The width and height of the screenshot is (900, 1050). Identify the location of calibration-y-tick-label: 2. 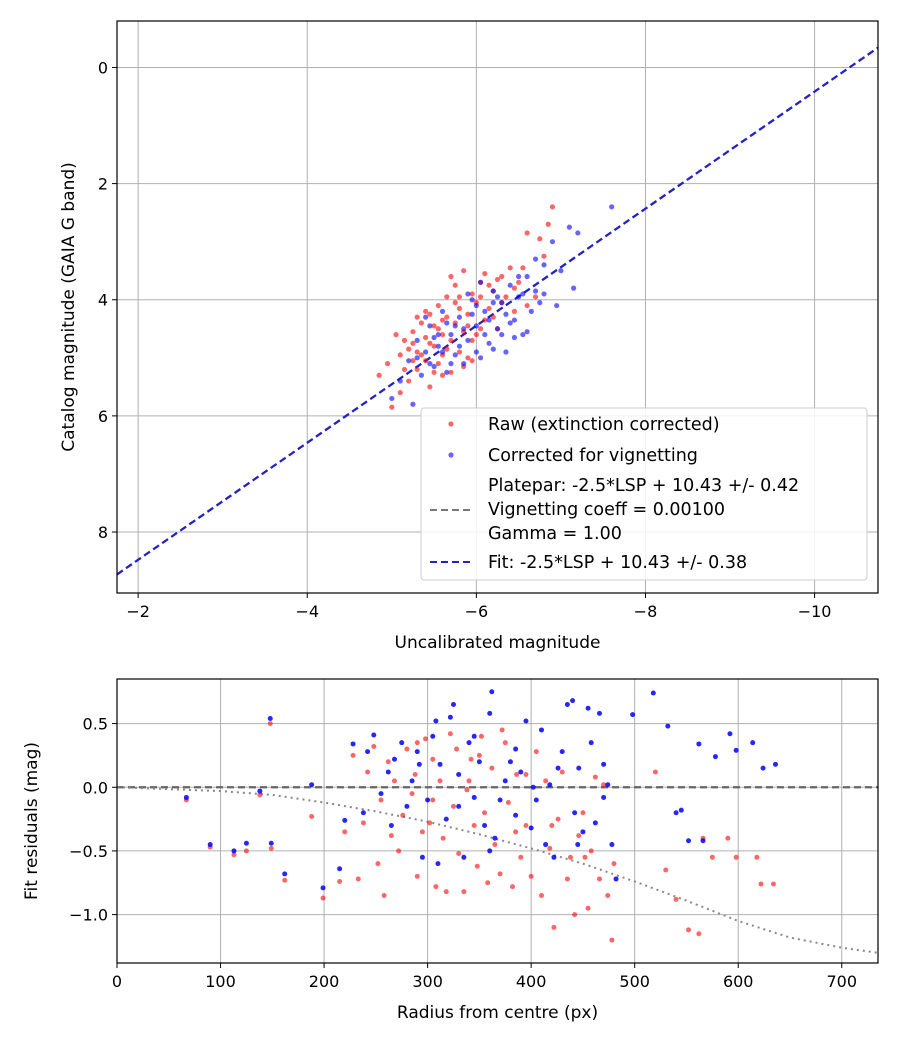
(103, 184).